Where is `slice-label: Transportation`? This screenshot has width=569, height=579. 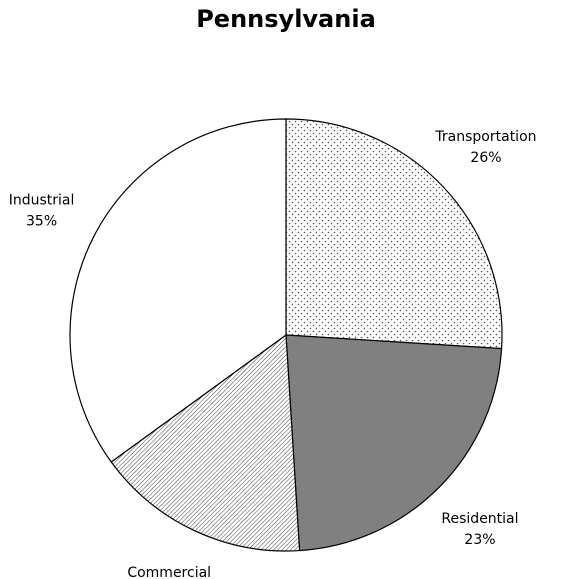
slice-label: Transportation is located at coordinates (485, 137).